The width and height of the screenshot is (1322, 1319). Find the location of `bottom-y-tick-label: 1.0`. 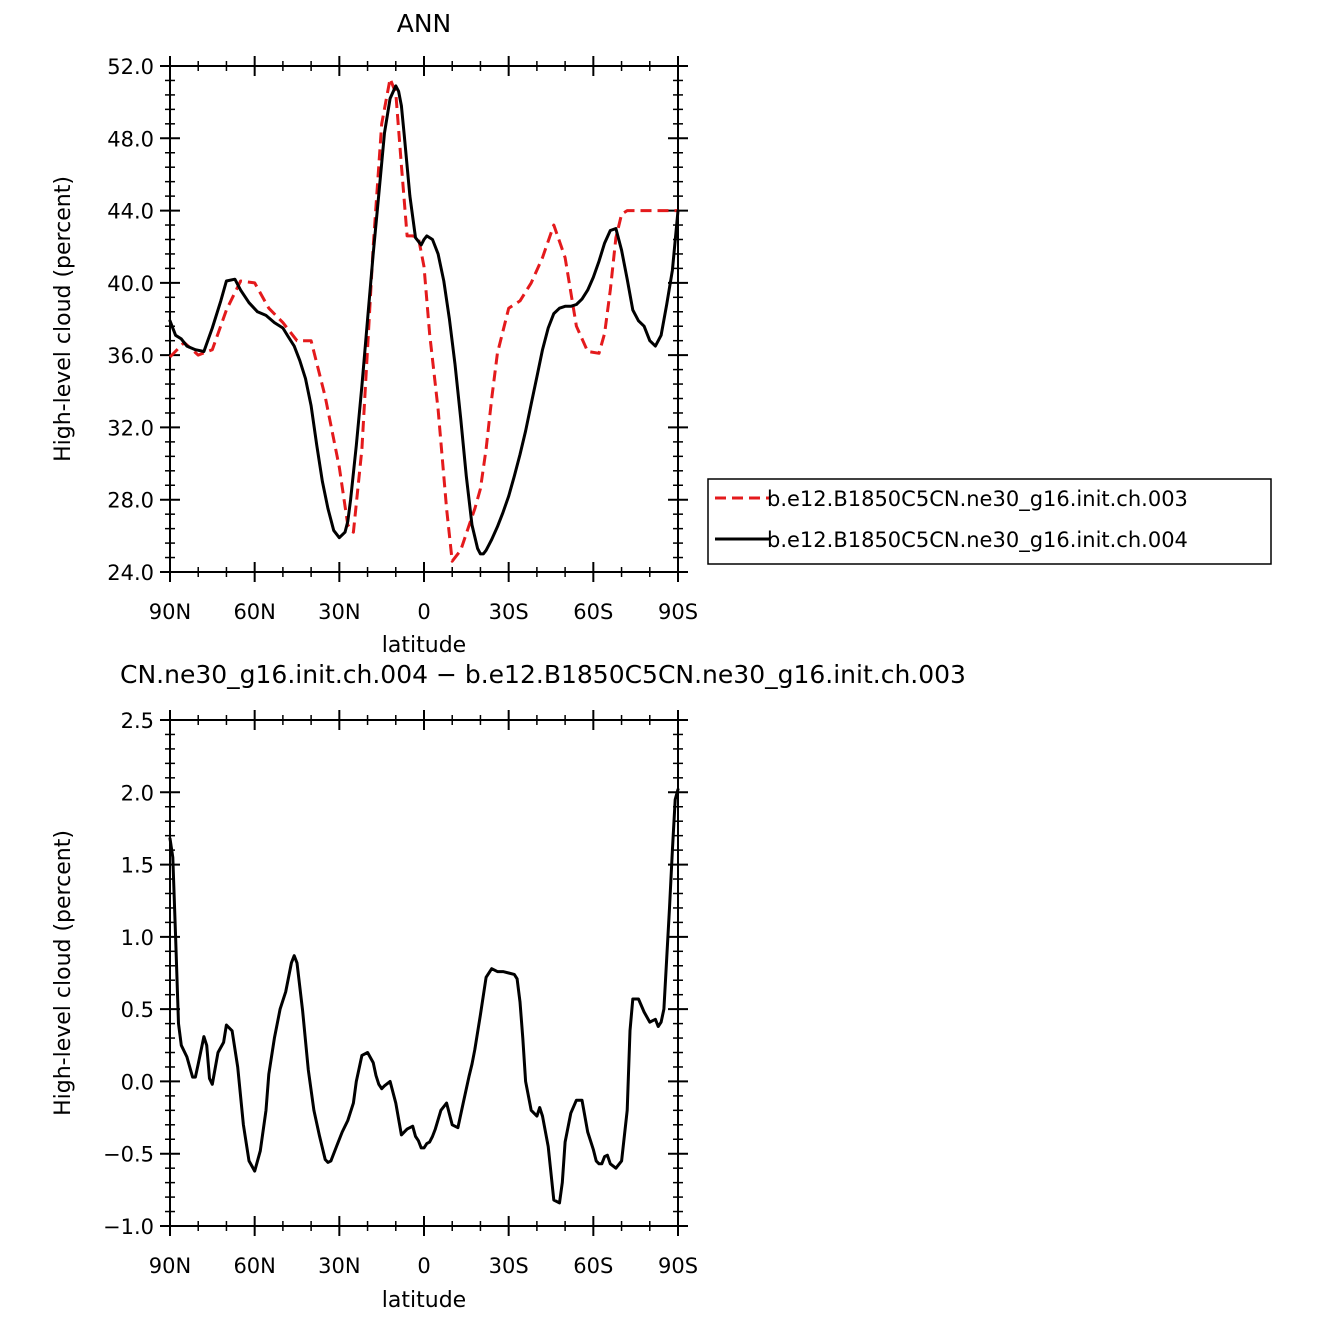

bottom-y-tick-label: 1.0 is located at coordinates (137, 938).